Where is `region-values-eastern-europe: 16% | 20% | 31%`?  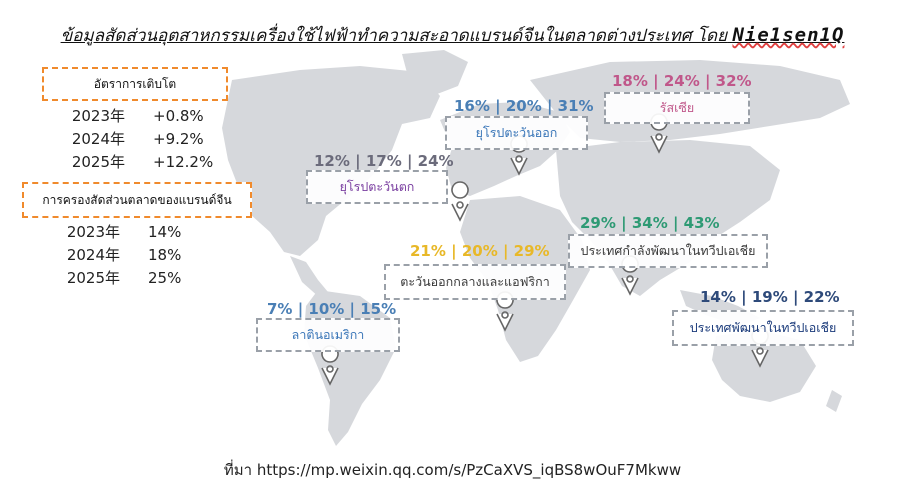 region-values-eastern-europe: 16% | 20% | 31% is located at coordinates (524, 106).